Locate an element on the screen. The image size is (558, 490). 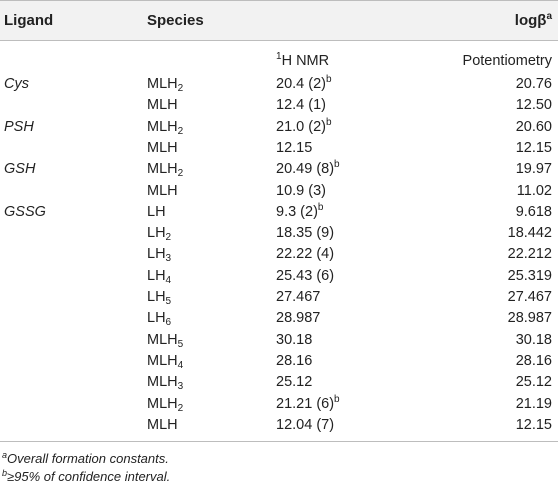
cell-potentiometry: 30.18 is located at coordinates (533, 339).